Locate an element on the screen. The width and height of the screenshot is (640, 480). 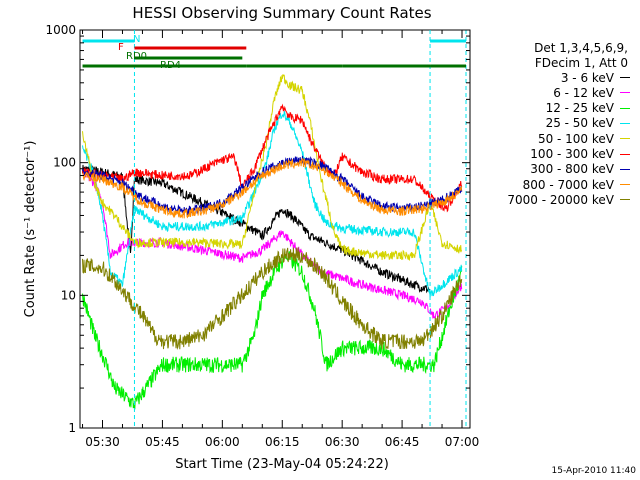
x-axis-label: Start Time (23-May-04 05:24:22) is located at coordinates (282, 464).